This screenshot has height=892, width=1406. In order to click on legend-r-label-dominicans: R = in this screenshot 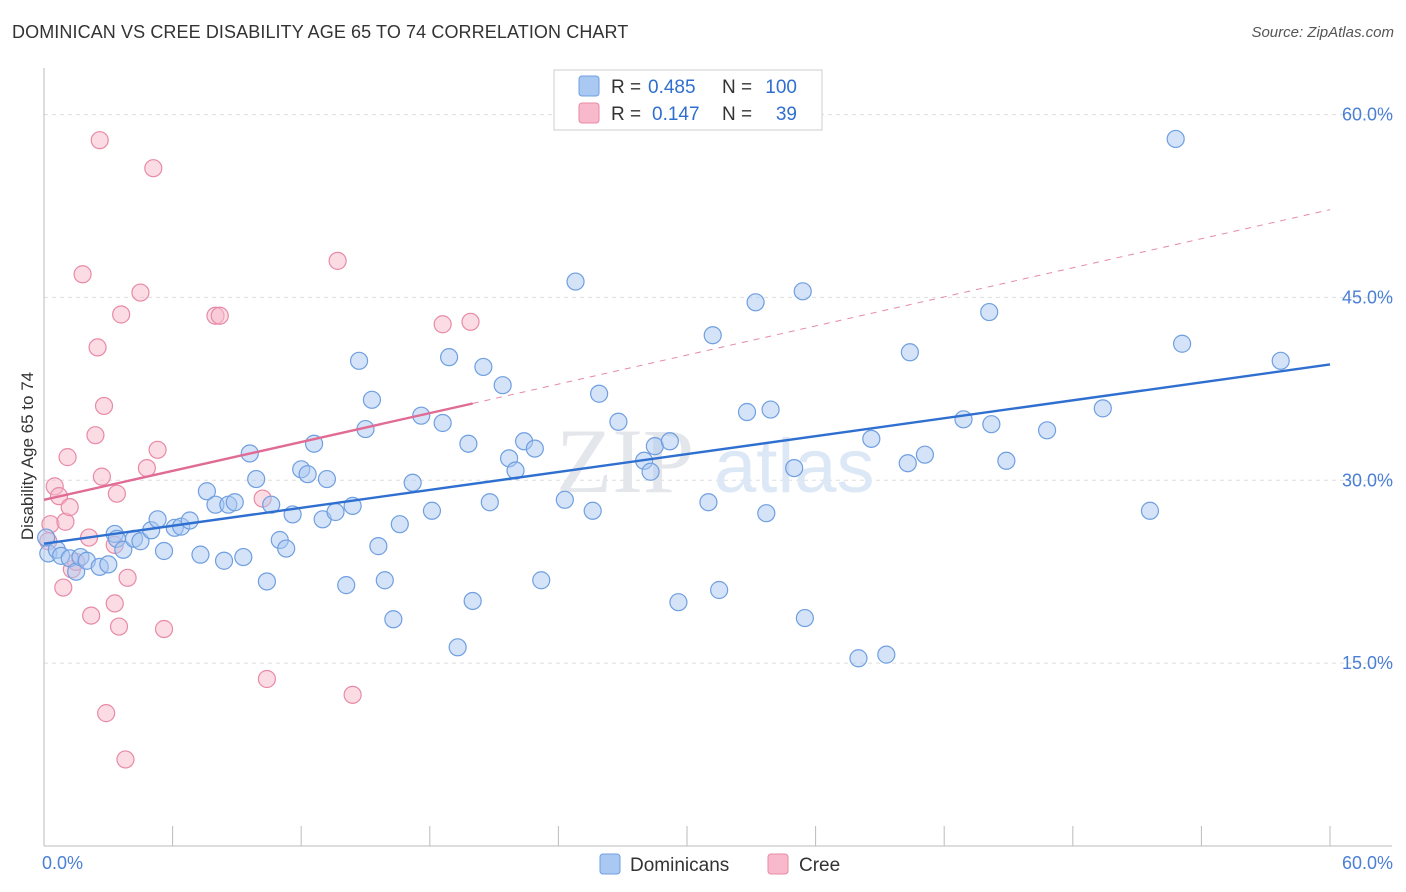, I will do `click(626, 87)`.